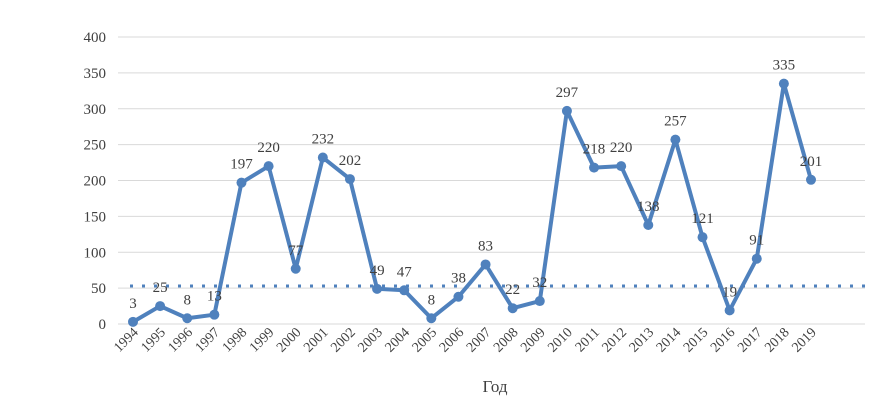 The height and width of the screenshot is (406, 884). I want to click on data-label: 32, so click(539, 283).